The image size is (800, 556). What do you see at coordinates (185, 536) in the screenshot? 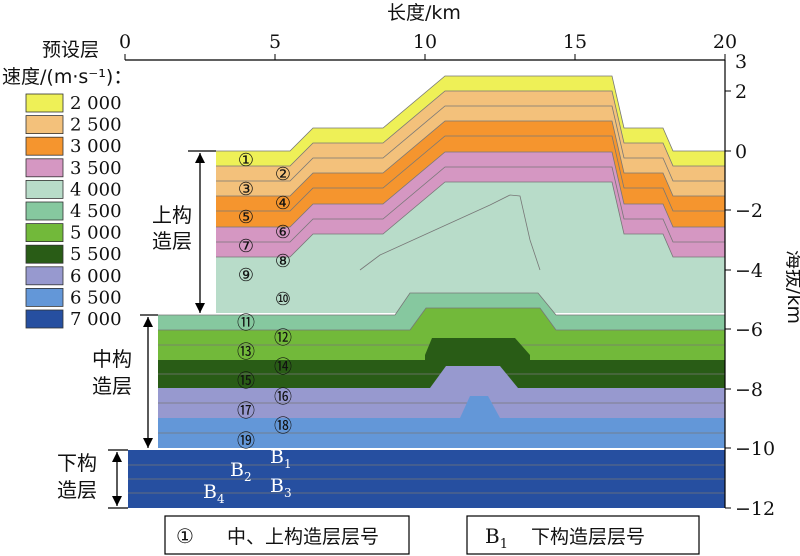
I see `circle-key-symbol: ①` at bounding box center [185, 536].